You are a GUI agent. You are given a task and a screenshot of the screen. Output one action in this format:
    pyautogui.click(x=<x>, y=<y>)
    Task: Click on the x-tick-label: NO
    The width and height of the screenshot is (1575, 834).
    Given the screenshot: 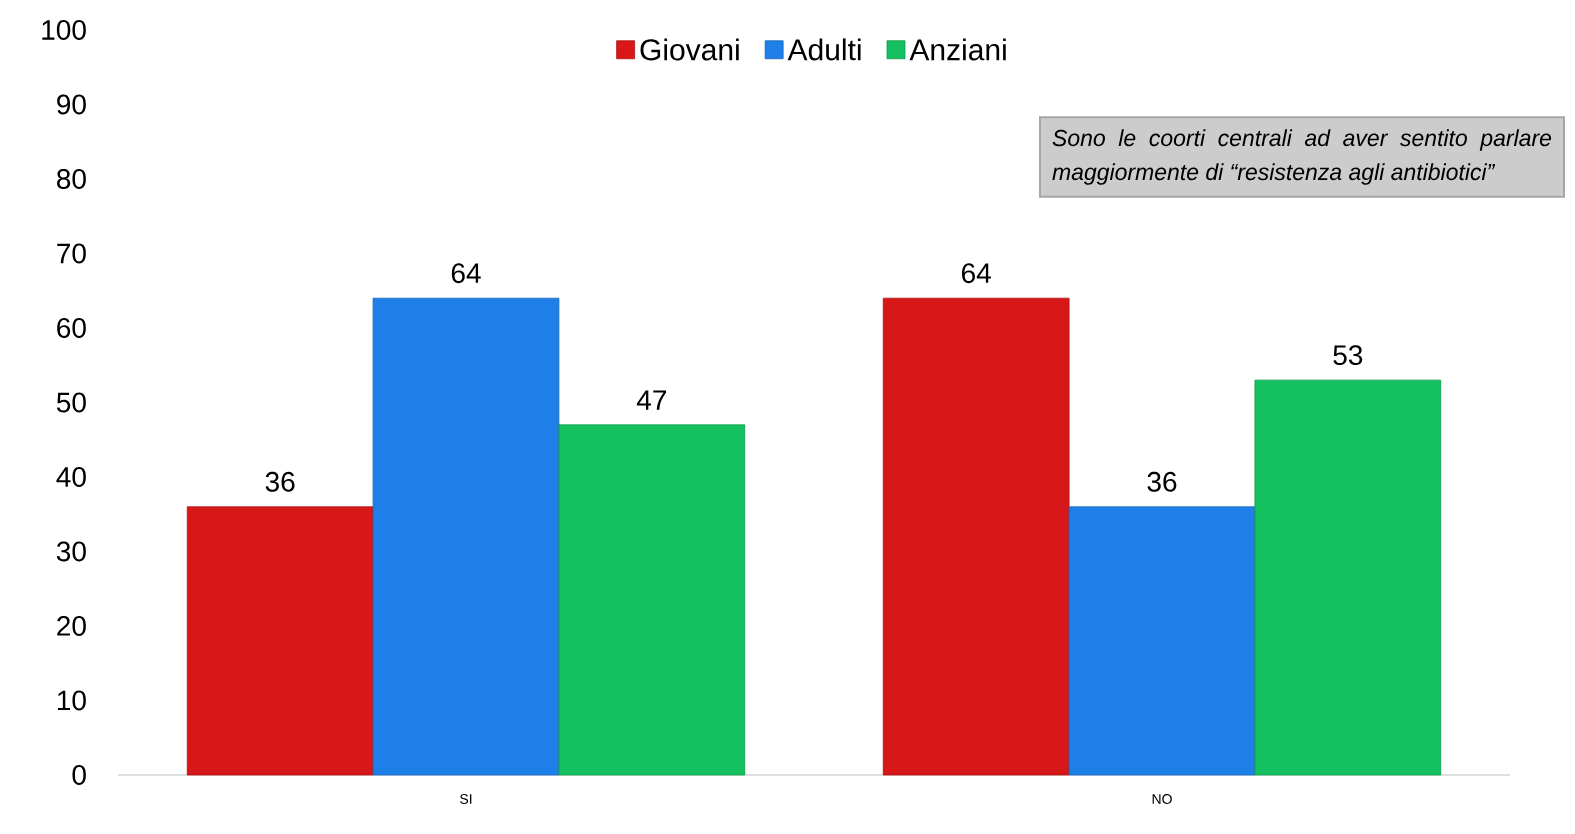 What is the action you would take?
    pyautogui.click(x=1162, y=799)
    